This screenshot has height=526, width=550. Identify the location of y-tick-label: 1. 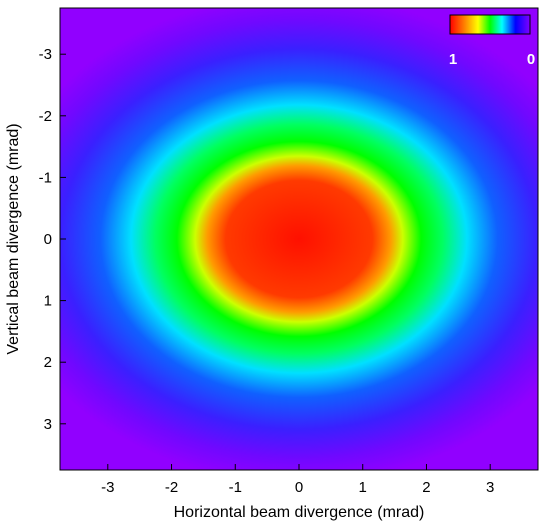
(48, 301).